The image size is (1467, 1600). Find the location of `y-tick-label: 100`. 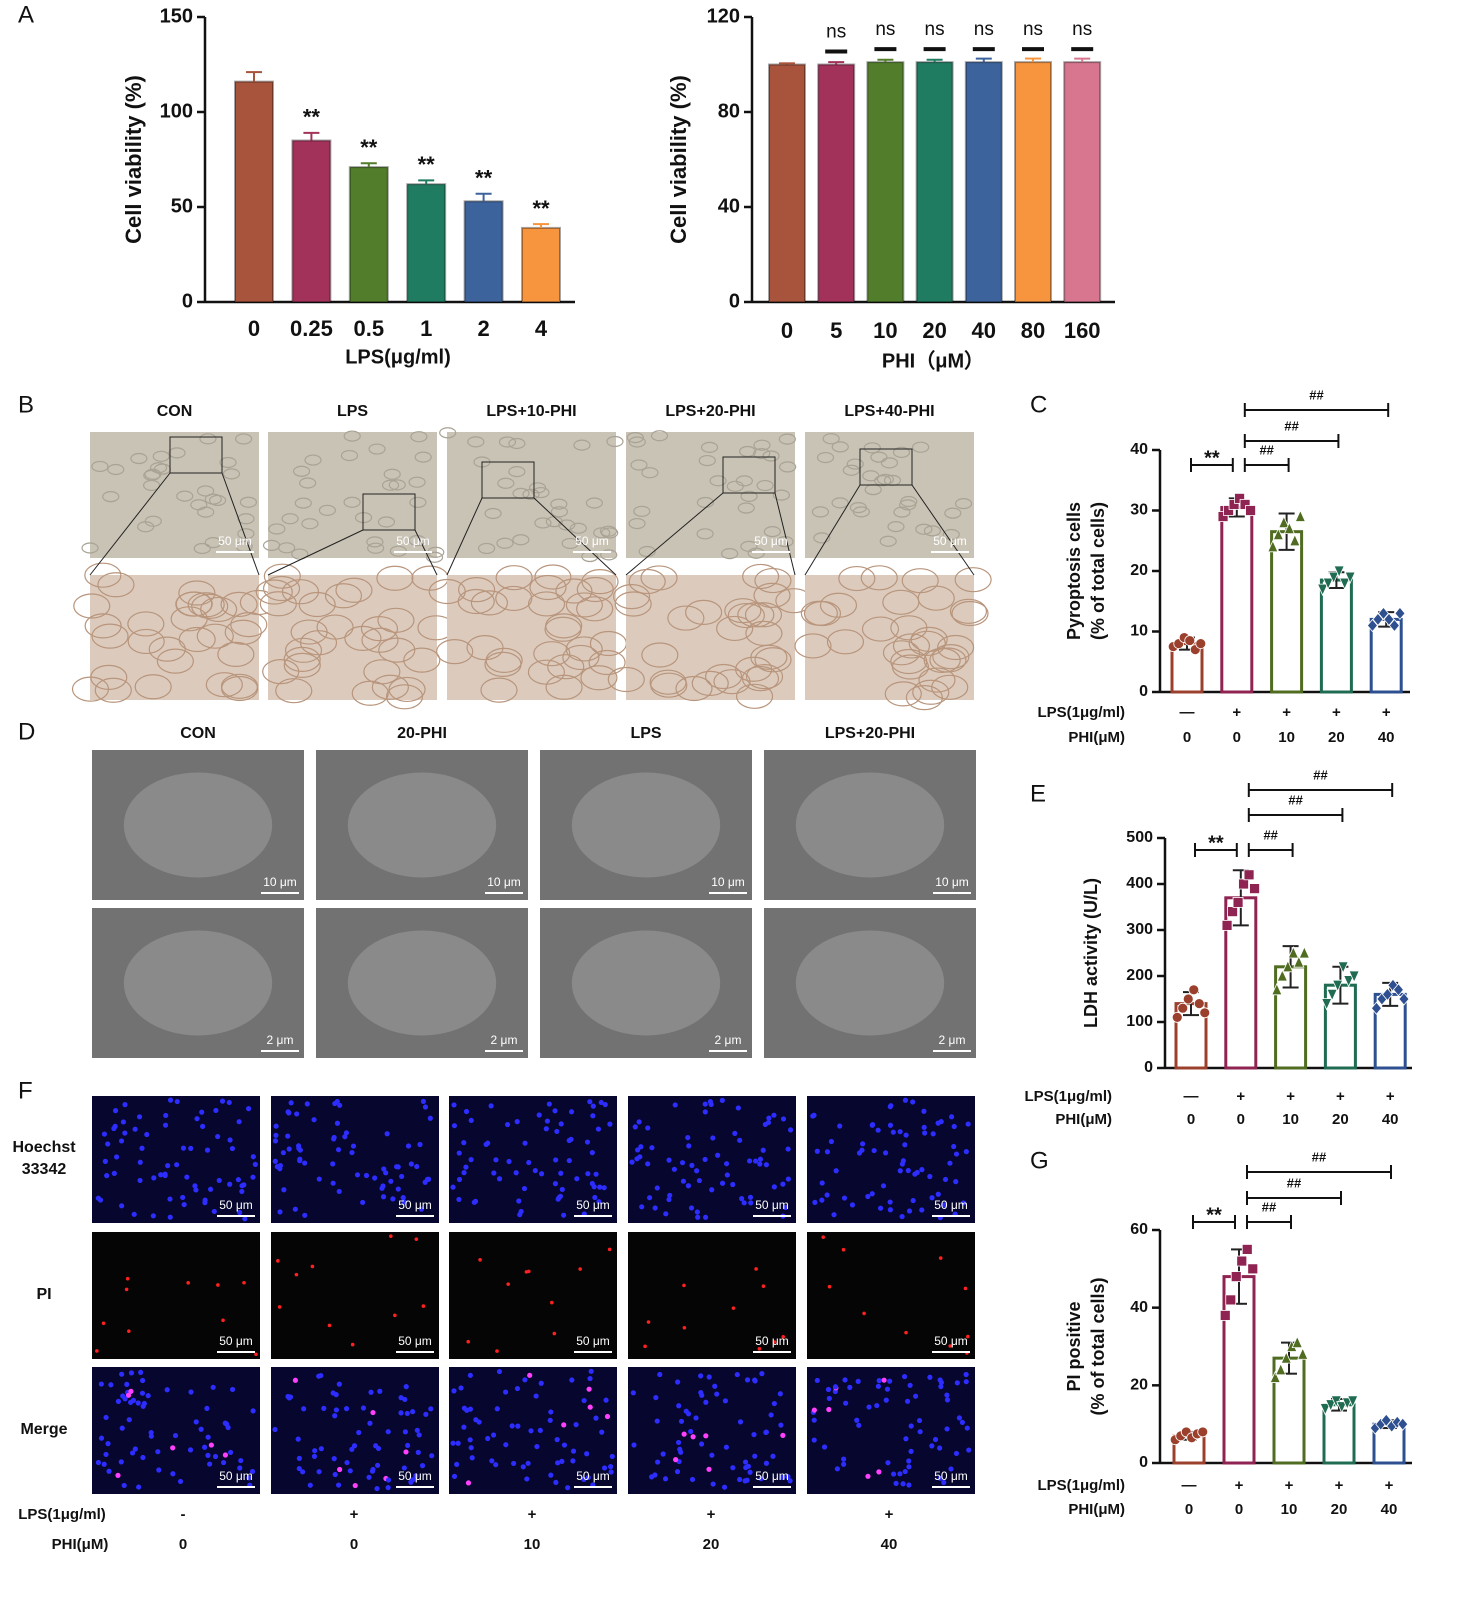

y-tick-label: 100 is located at coordinates (1139, 1021).